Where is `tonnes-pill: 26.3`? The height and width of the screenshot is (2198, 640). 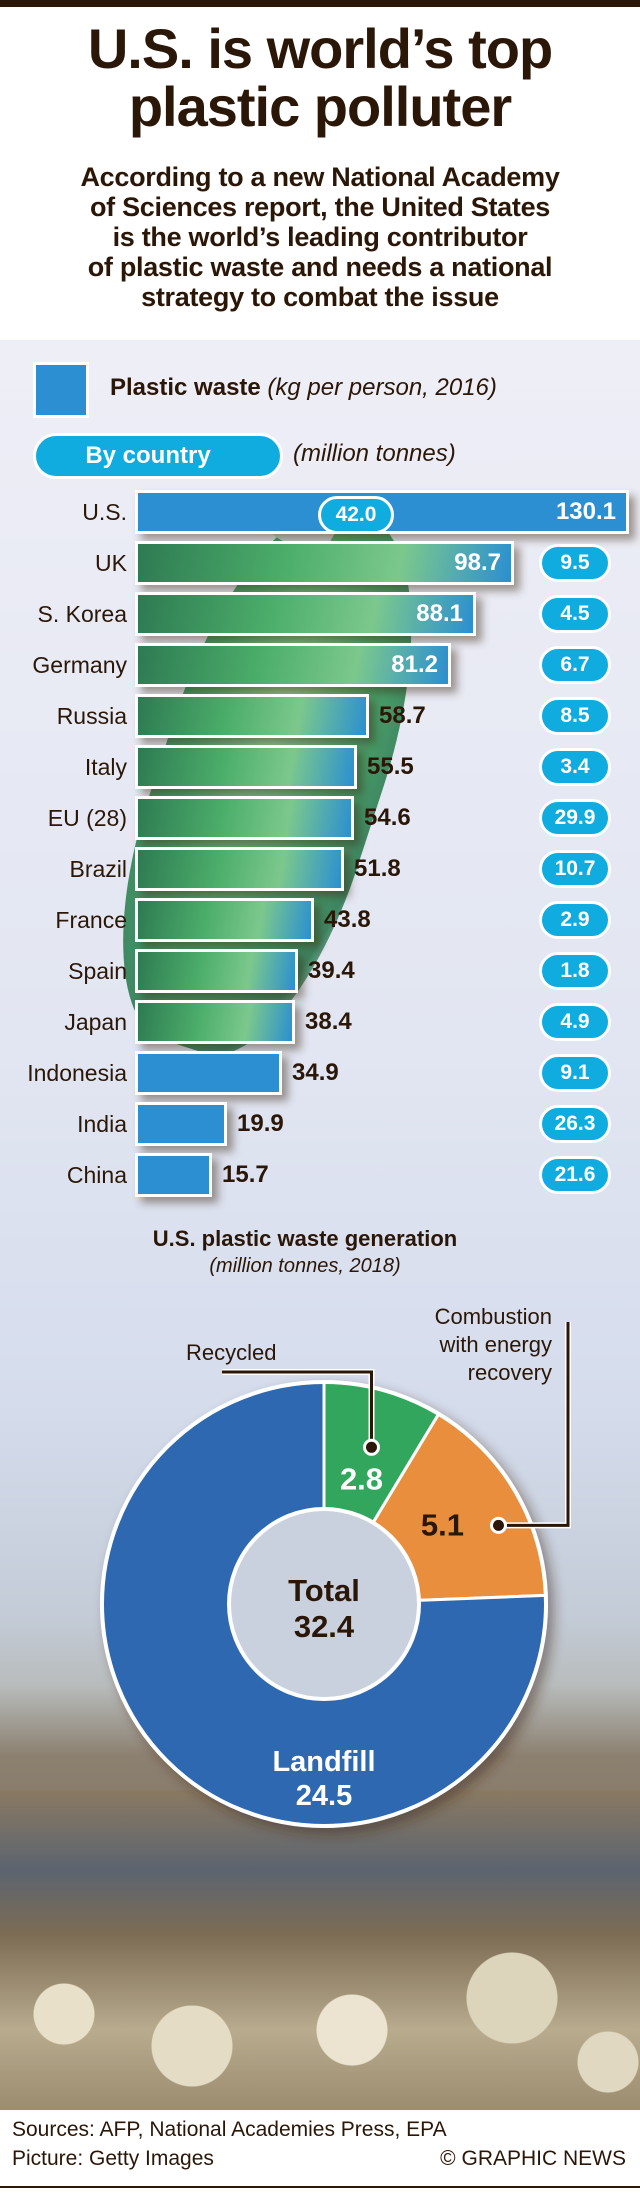 tonnes-pill: 26.3 is located at coordinates (575, 1124).